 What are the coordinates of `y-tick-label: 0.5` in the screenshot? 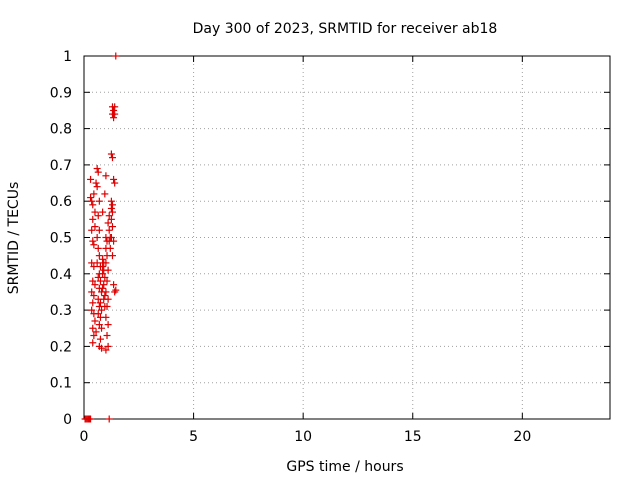 It's located at (61, 239).